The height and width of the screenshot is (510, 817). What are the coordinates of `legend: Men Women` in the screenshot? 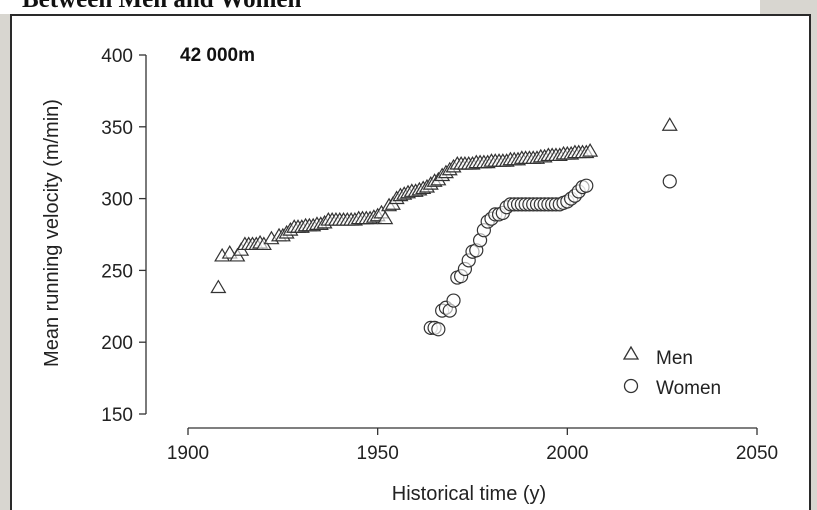 It's located at (671, 372).